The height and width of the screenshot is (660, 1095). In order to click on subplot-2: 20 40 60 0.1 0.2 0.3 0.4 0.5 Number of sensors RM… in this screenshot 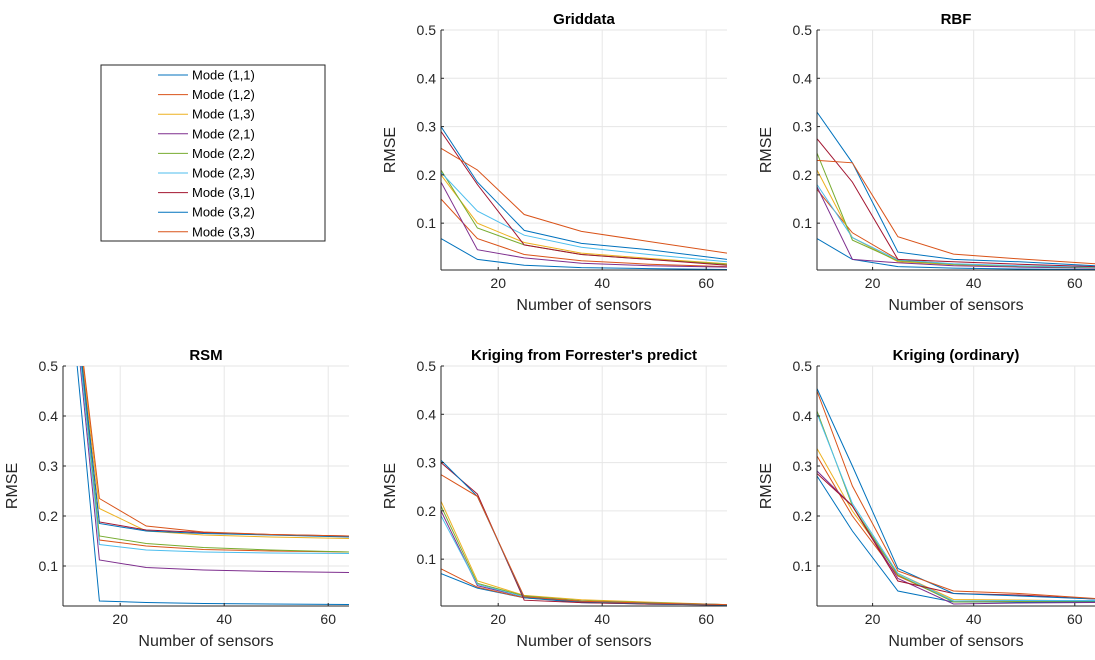, I will do `click(926, 162)`.